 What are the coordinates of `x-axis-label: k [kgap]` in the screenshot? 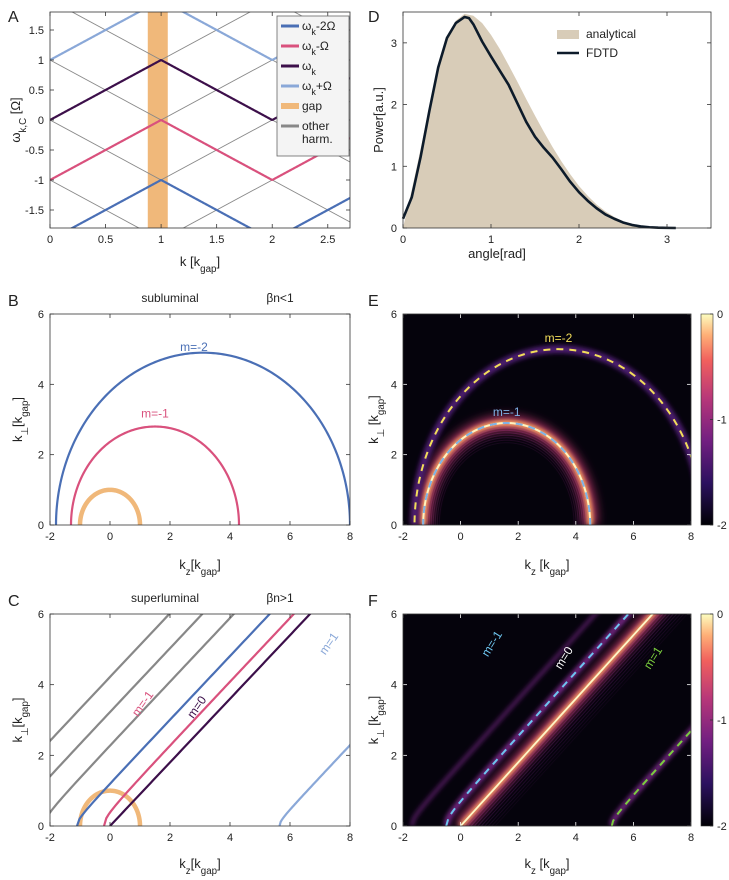 It's located at (200, 264).